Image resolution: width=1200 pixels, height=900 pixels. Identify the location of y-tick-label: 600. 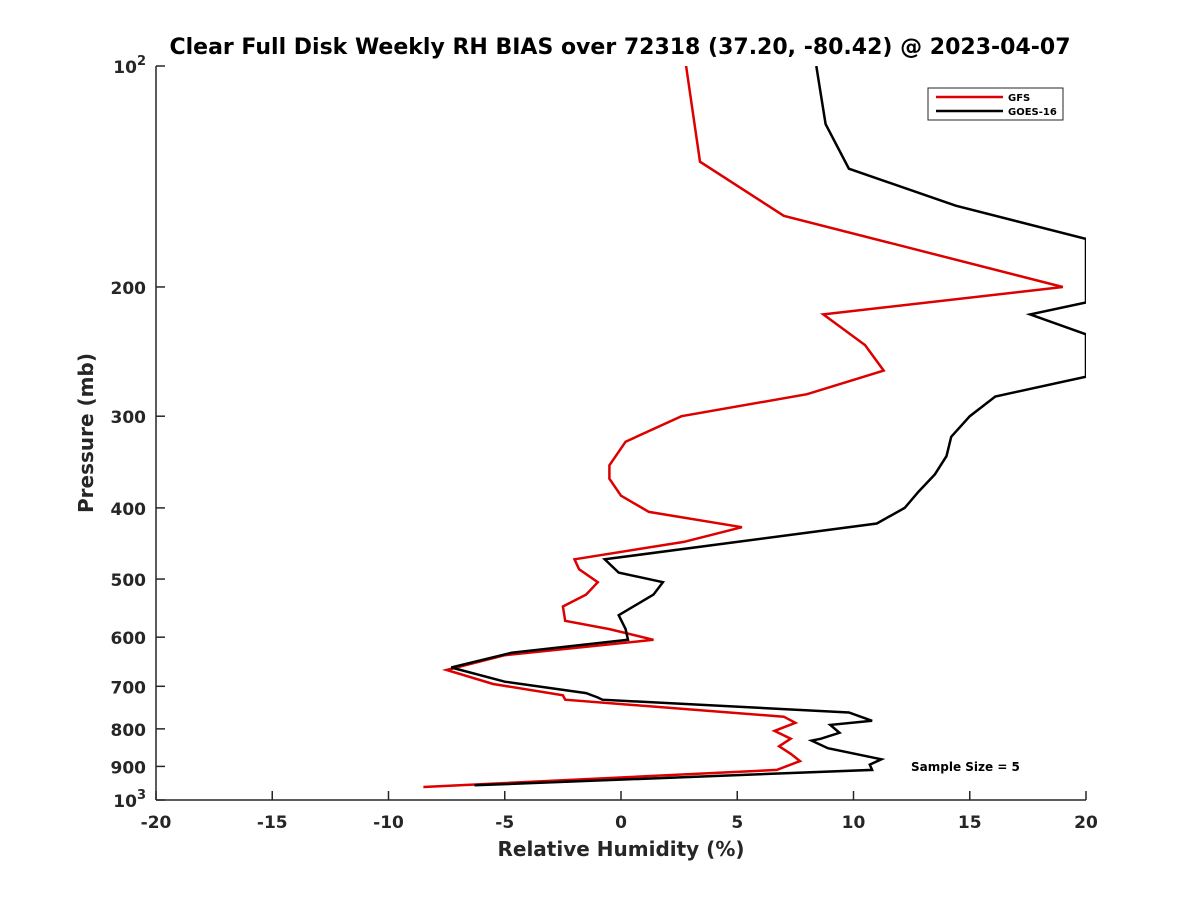
(129, 639).